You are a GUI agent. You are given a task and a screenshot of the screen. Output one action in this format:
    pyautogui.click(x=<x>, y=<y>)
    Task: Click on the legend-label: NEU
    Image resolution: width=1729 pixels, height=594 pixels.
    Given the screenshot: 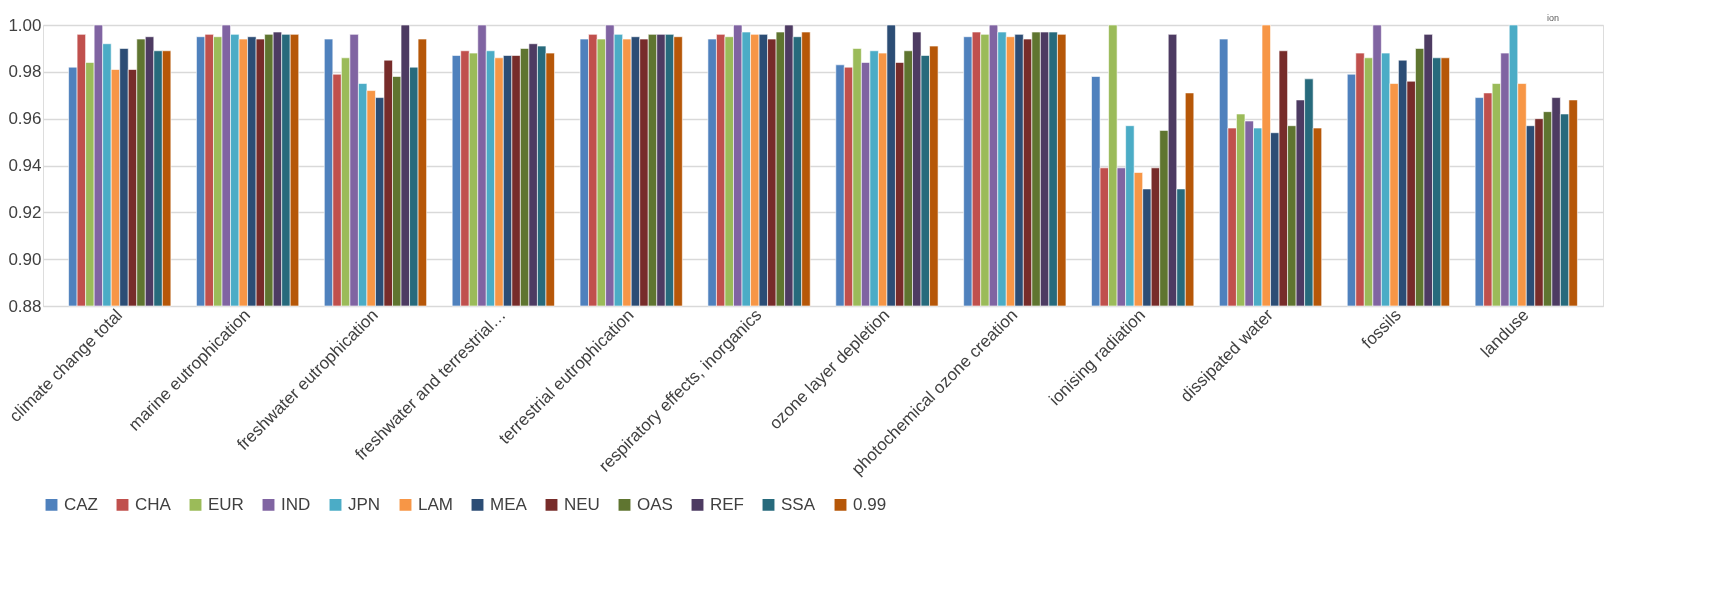 What is the action you would take?
    pyautogui.click(x=582, y=504)
    